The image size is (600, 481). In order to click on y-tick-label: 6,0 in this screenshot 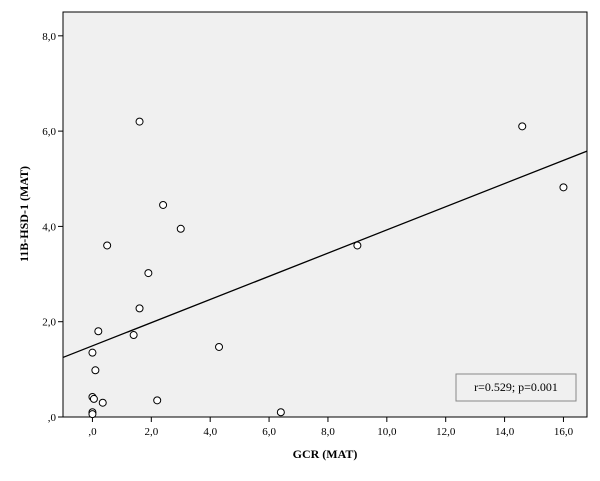, I will do `click(49, 132)`.